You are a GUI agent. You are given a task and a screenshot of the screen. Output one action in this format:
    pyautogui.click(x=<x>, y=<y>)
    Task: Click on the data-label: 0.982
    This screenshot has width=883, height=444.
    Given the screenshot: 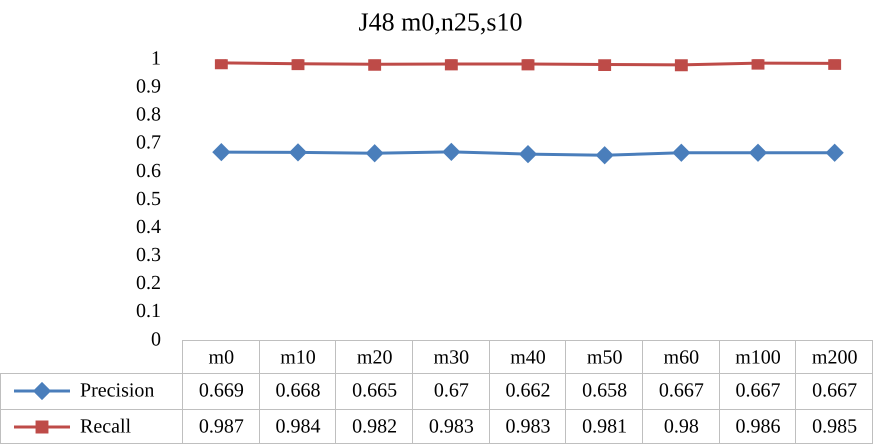 What is the action you would take?
    pyautogui.click(x=375, y=426)
    